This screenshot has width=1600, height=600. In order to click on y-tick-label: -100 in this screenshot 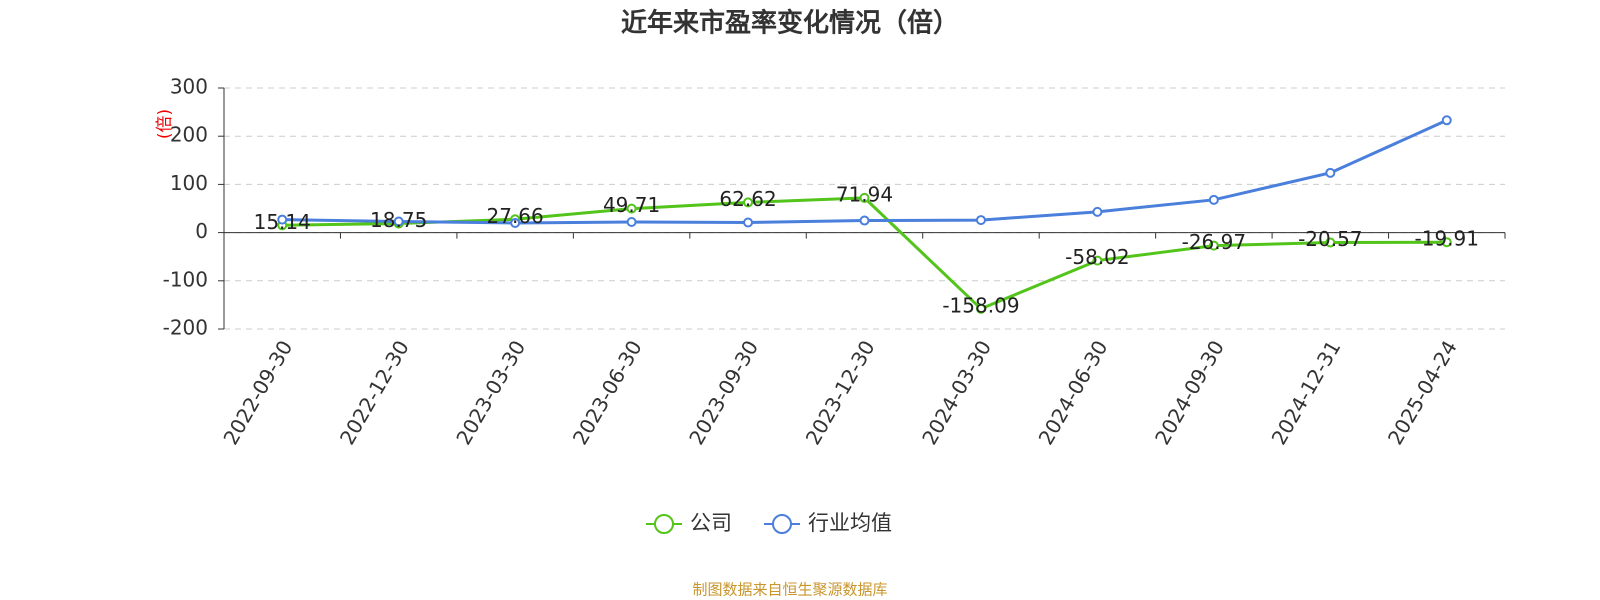, I will do `click(185, 279)`.